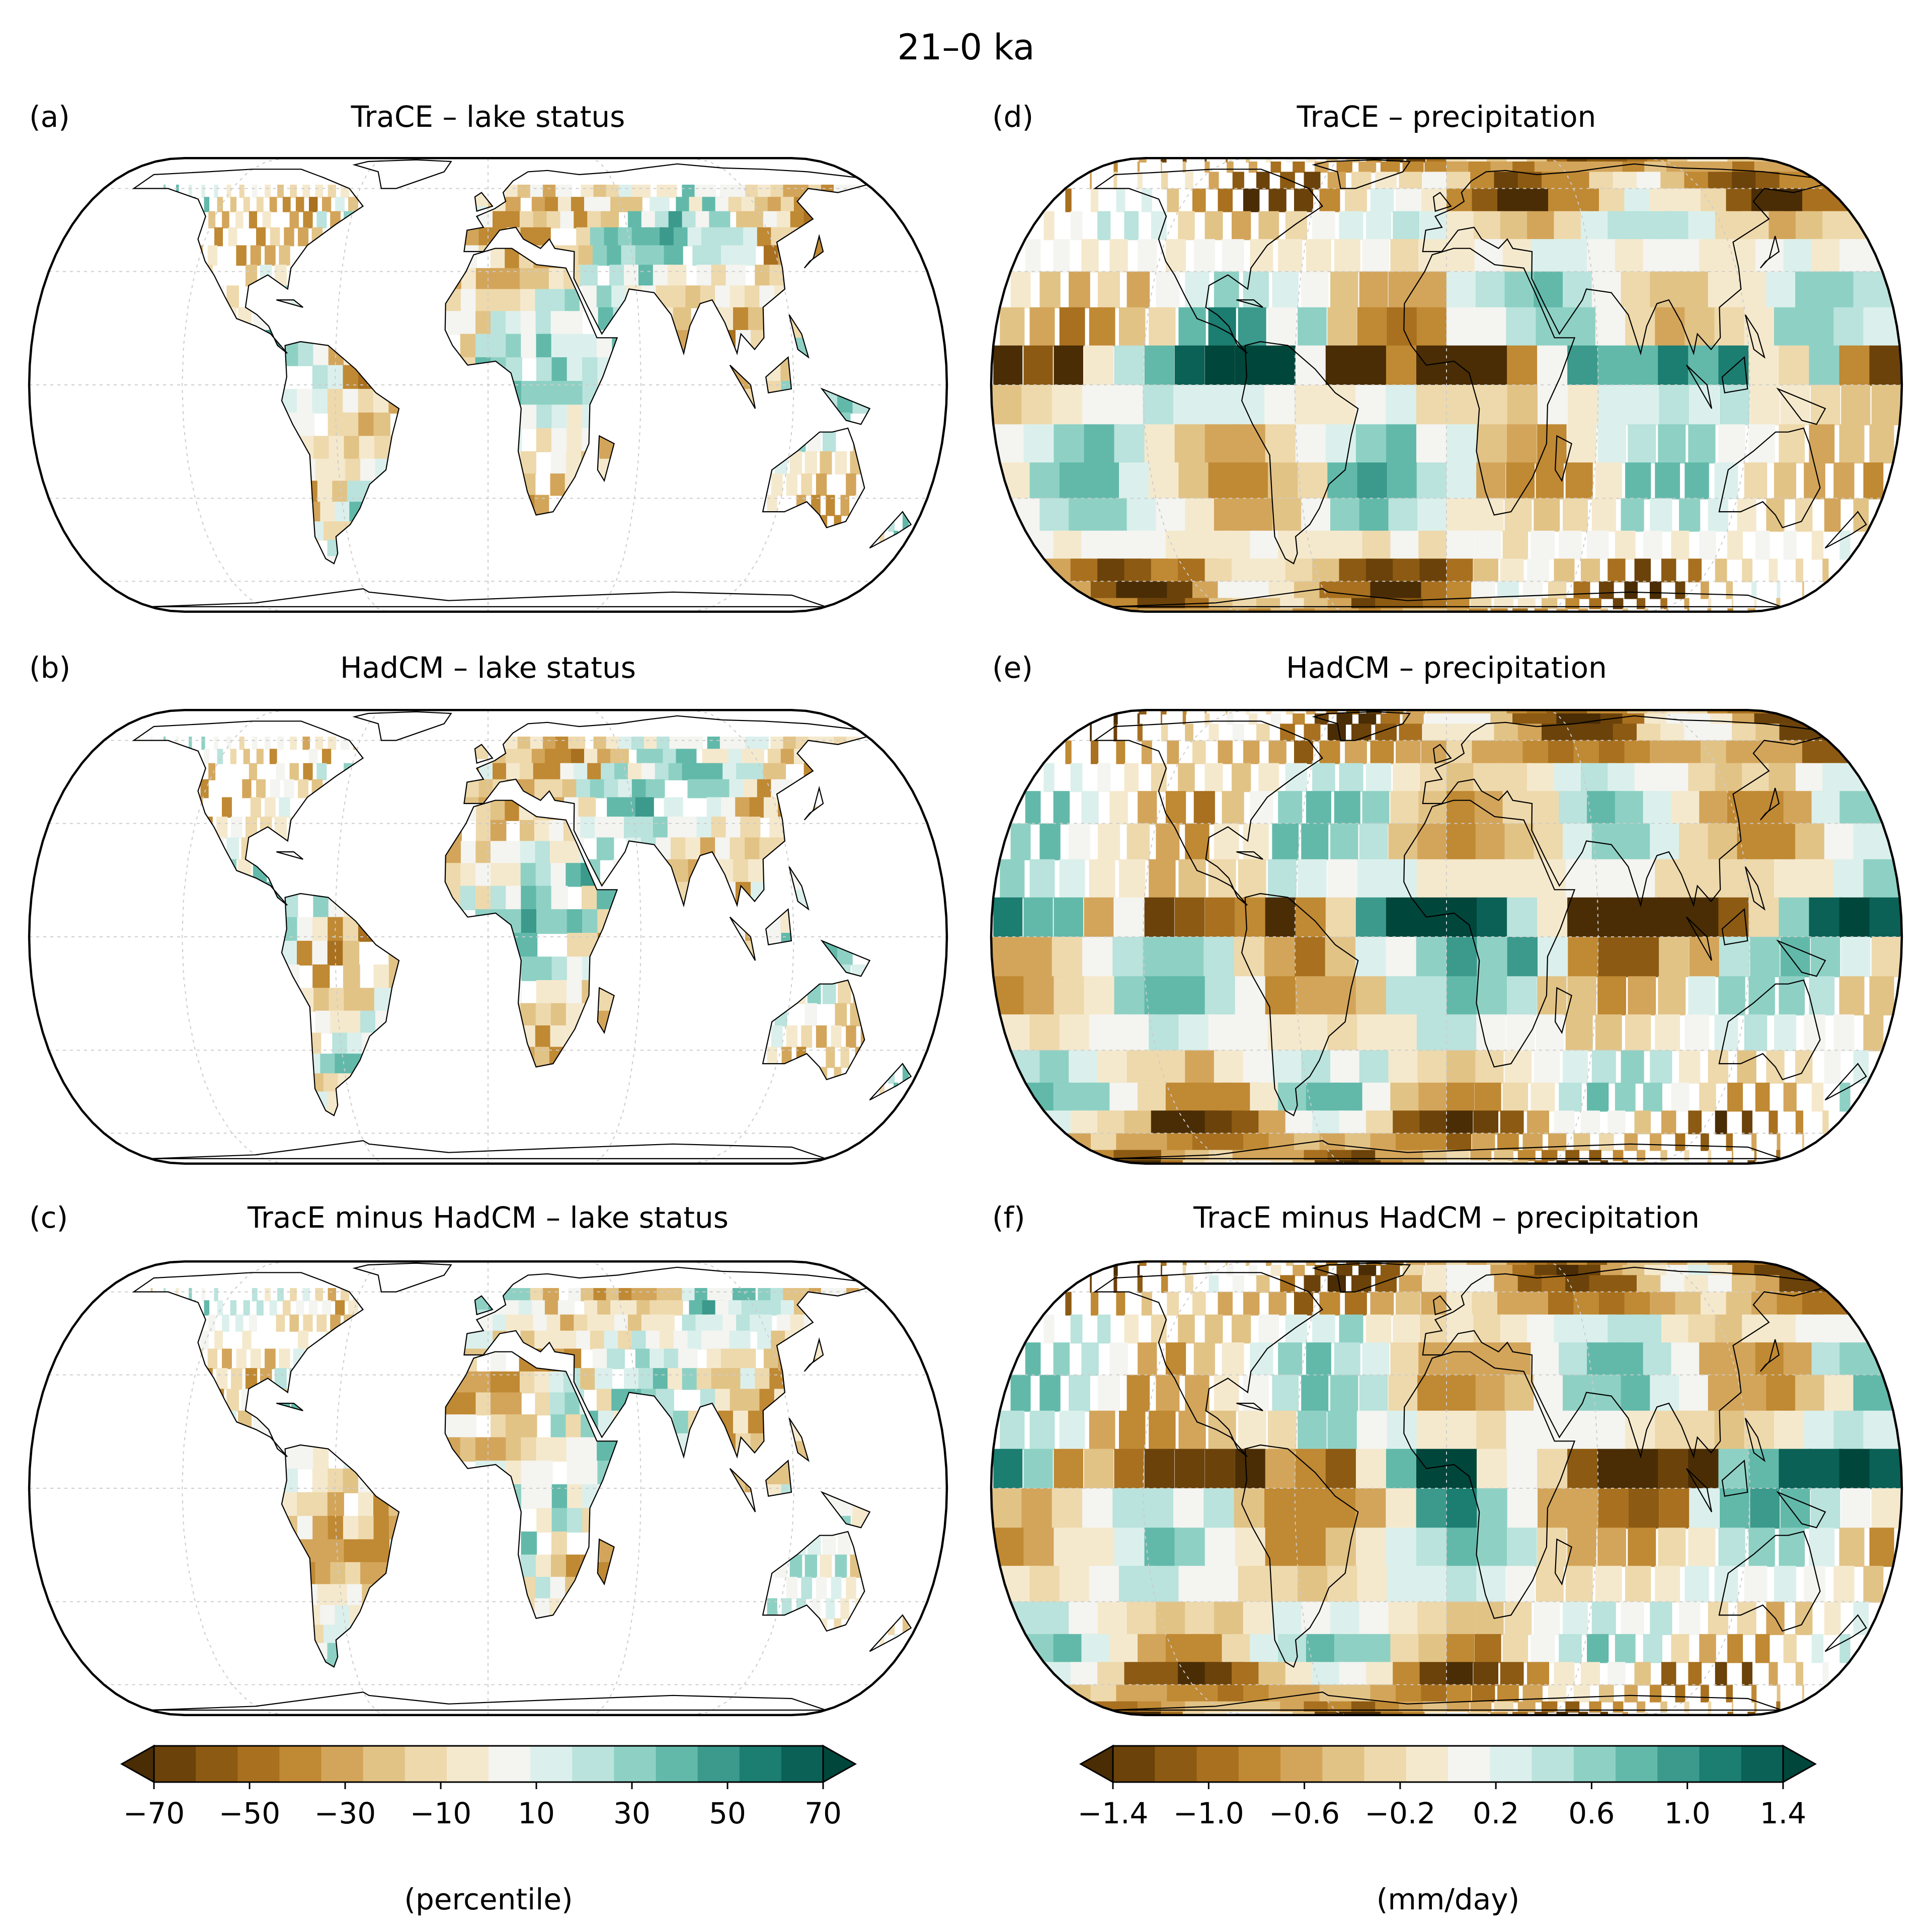 The height and width of the screenshot is (1929, 1932). What do you see at coordinates (1304, 1813) in the screenshot?
I see `colorbar-tick-label: −0.6` at bounding box center [1304, 1813].